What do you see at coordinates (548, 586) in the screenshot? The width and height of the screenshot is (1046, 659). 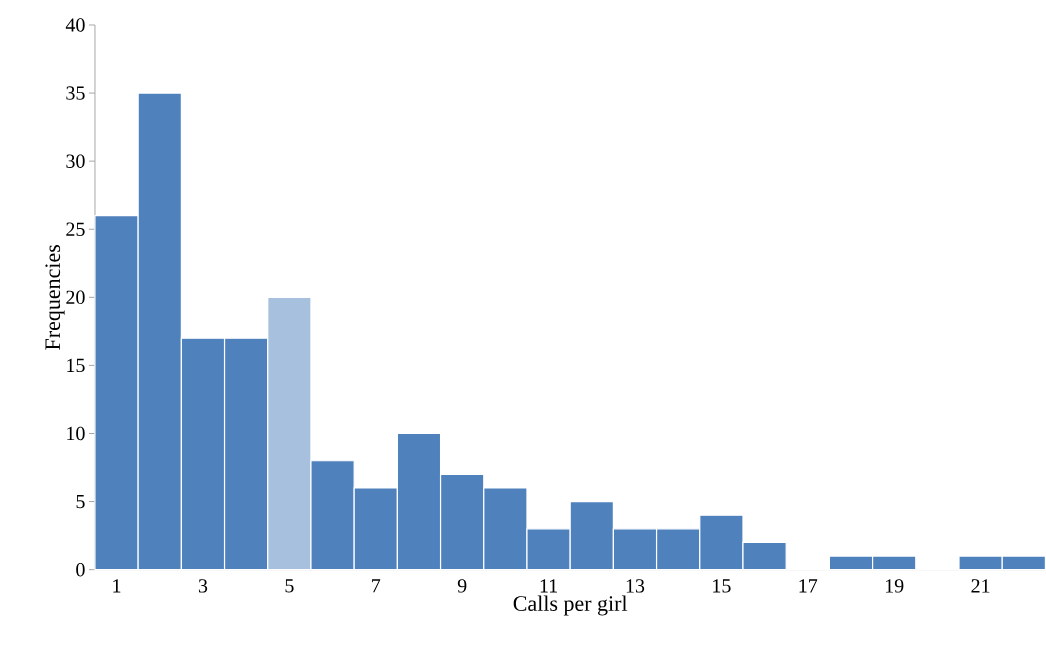 I see `x-tick-label: 11` at bounding box center [548, 586].